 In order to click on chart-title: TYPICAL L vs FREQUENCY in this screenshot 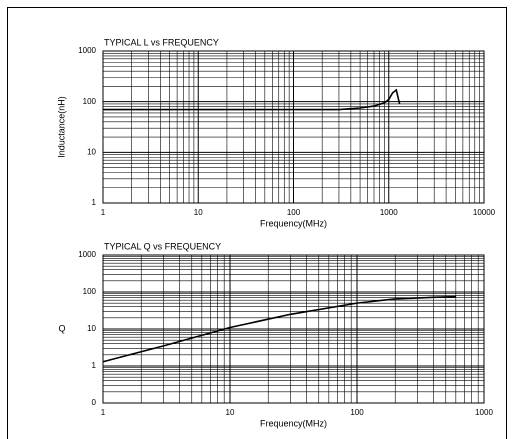, I will do `click(161, 42)`.